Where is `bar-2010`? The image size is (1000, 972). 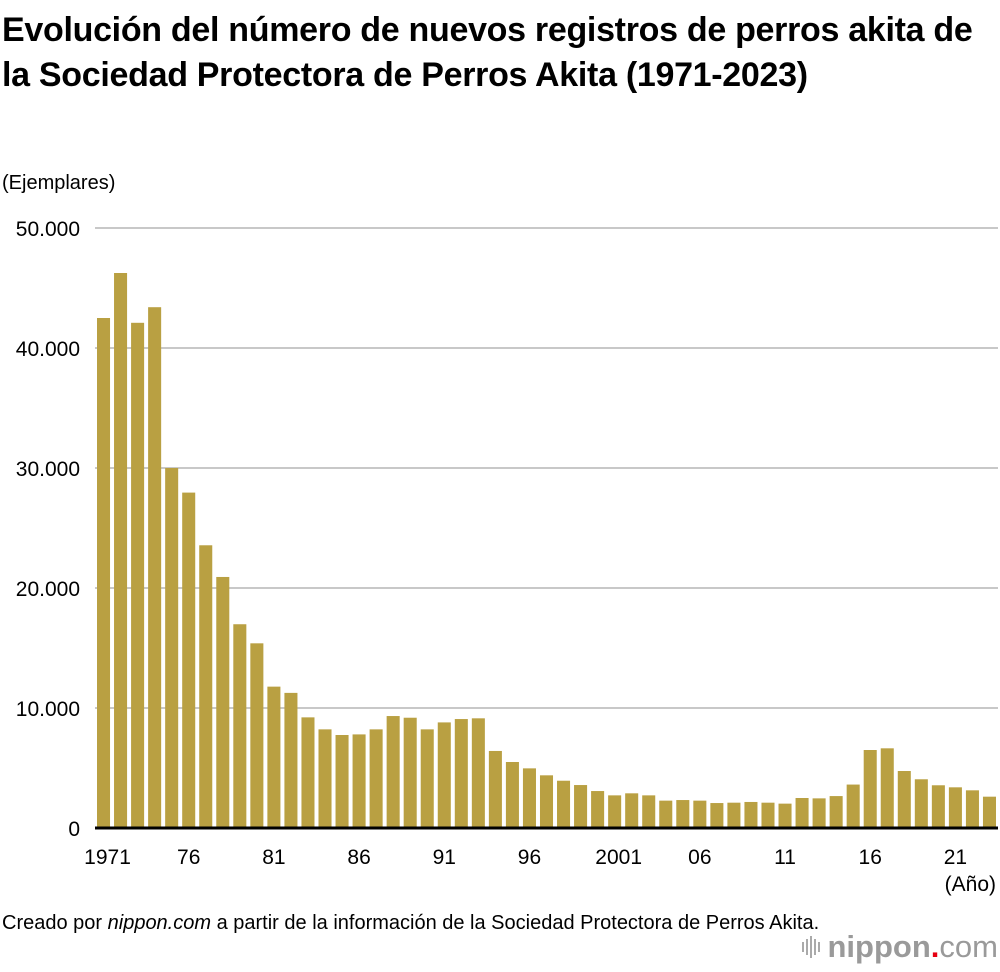 bar-2010 is located at coordinates (768, 815).